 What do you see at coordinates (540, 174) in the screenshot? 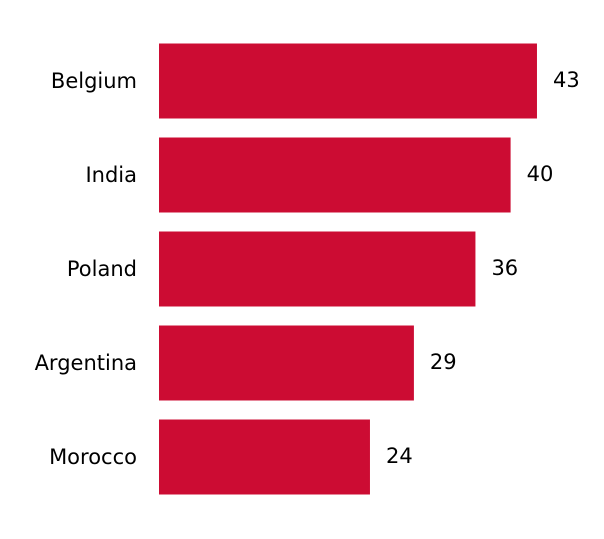
I see `value-label: 40` at bounding box center [540, 174].